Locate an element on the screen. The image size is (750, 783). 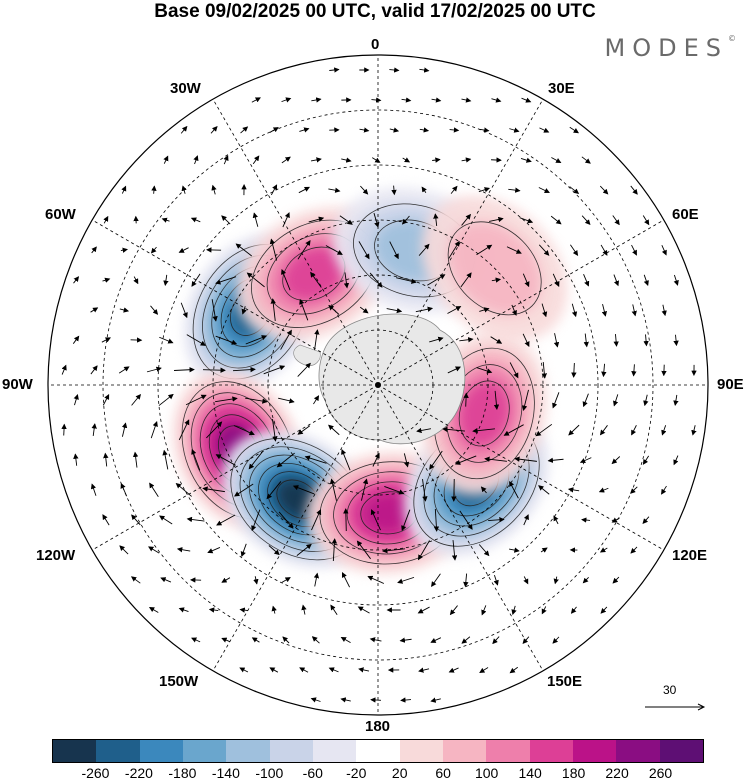
longitude-label-120e: 120E is located at coordinates (690, 555).